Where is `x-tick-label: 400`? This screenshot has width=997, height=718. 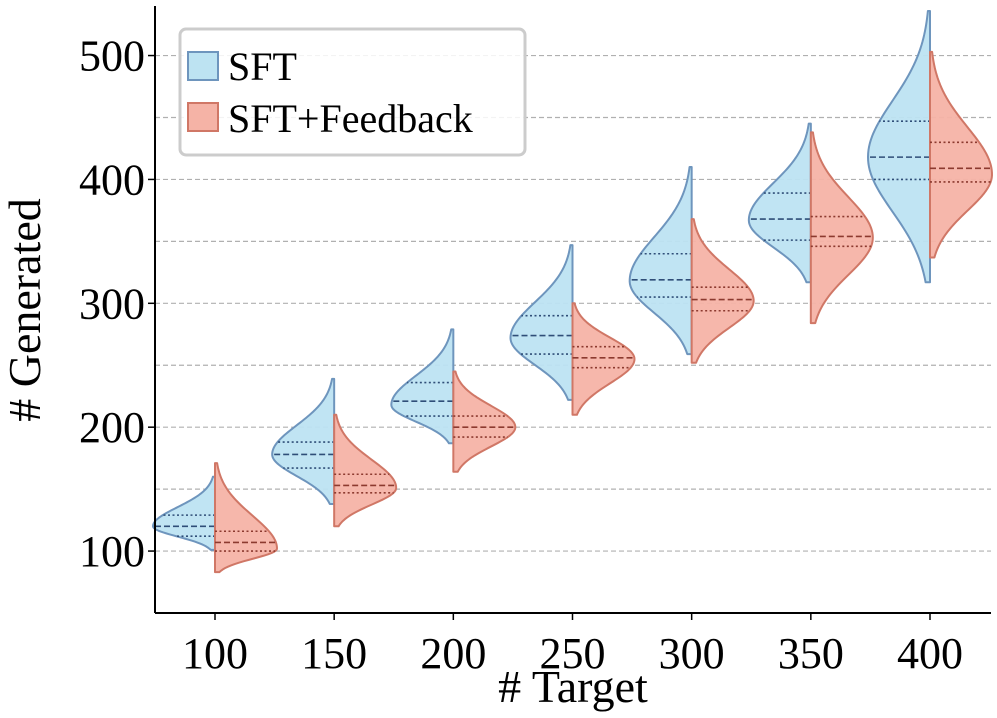
x-tick-label: 400 is located at coordinates (930, 653).